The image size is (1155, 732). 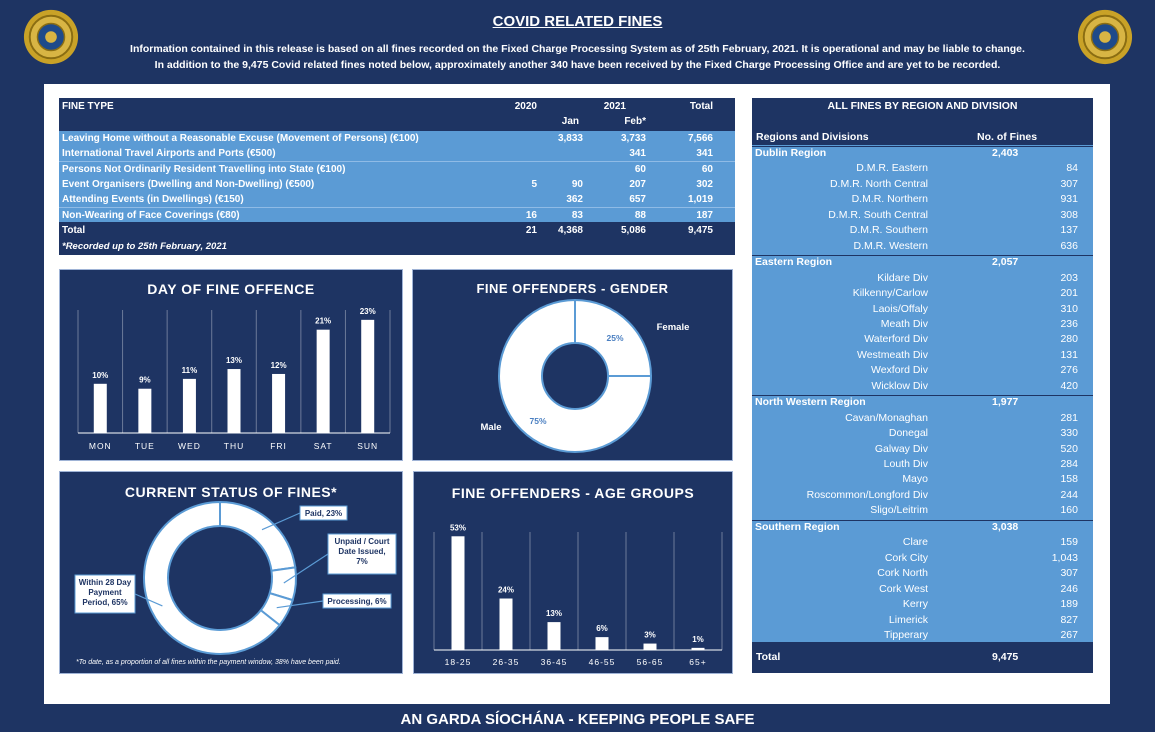 What do you see at coordinates (323, 321) in the screenshot?
I see `day-bar-label: 21%` at bounding box center [323, 321].